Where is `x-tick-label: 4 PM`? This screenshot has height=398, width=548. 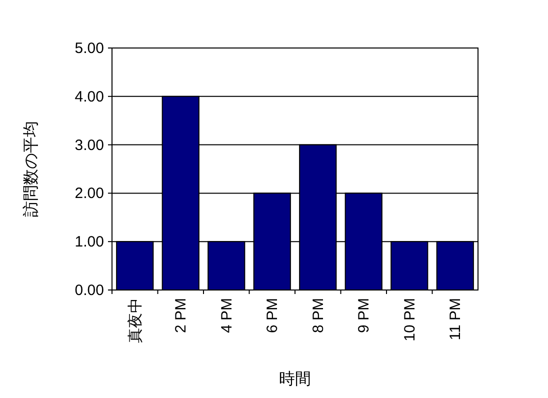
x-tick-label: 4 PM is located at coordinates (227, 316).